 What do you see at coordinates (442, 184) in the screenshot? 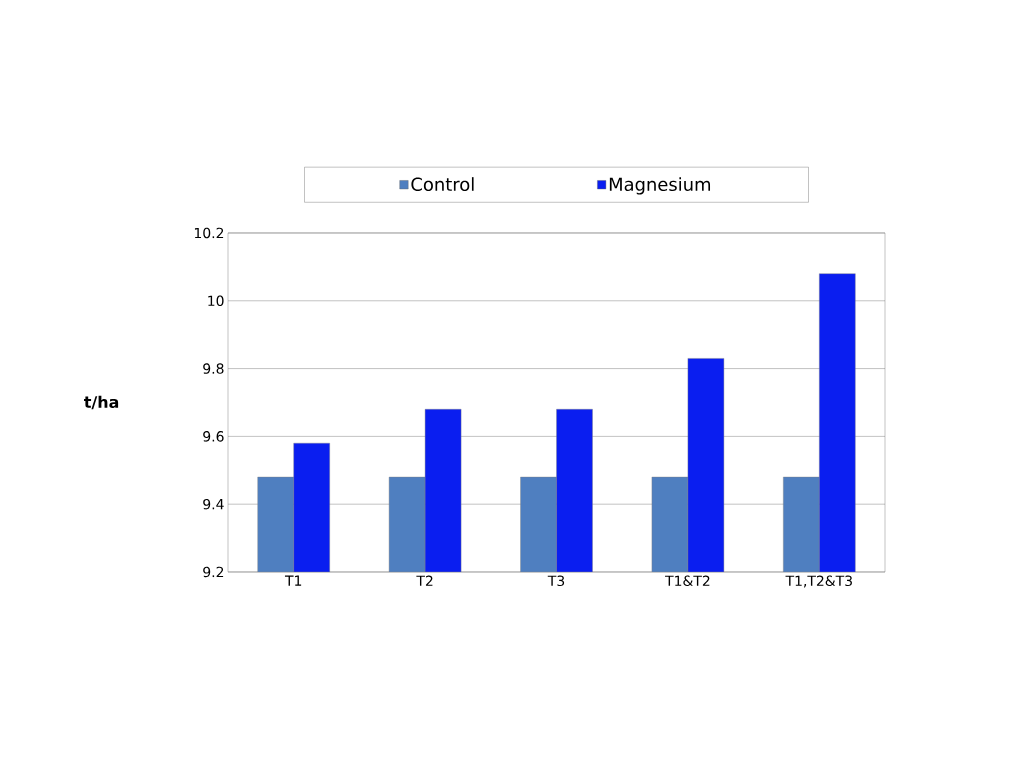
I see `legend-label: Control` at bounding box center [442, 184].